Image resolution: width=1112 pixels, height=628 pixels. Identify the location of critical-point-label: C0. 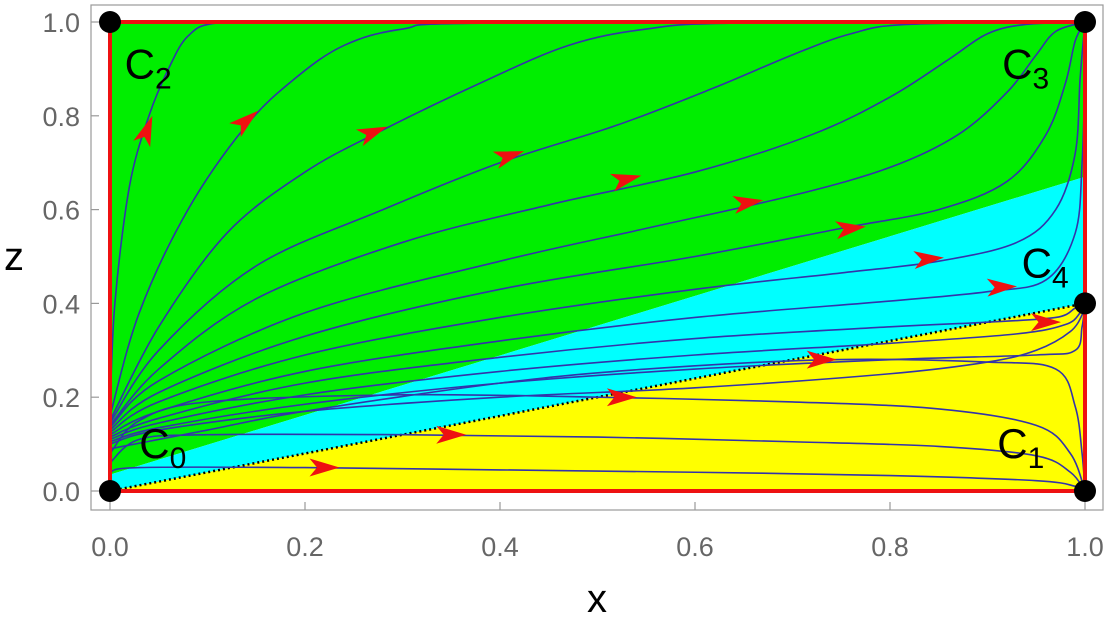
(162, 447).